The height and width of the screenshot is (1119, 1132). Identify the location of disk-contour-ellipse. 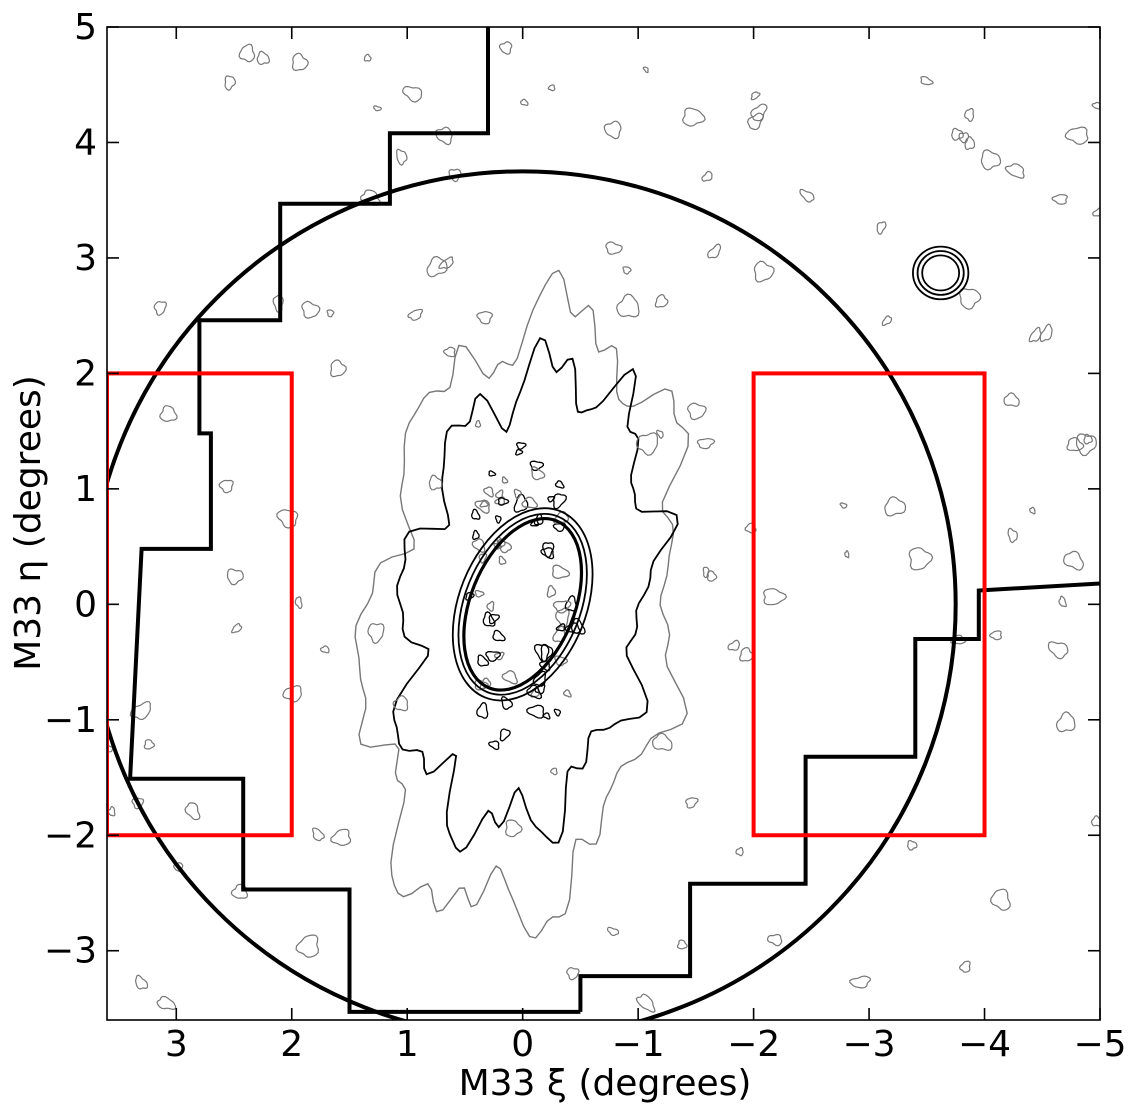
(522, 604).